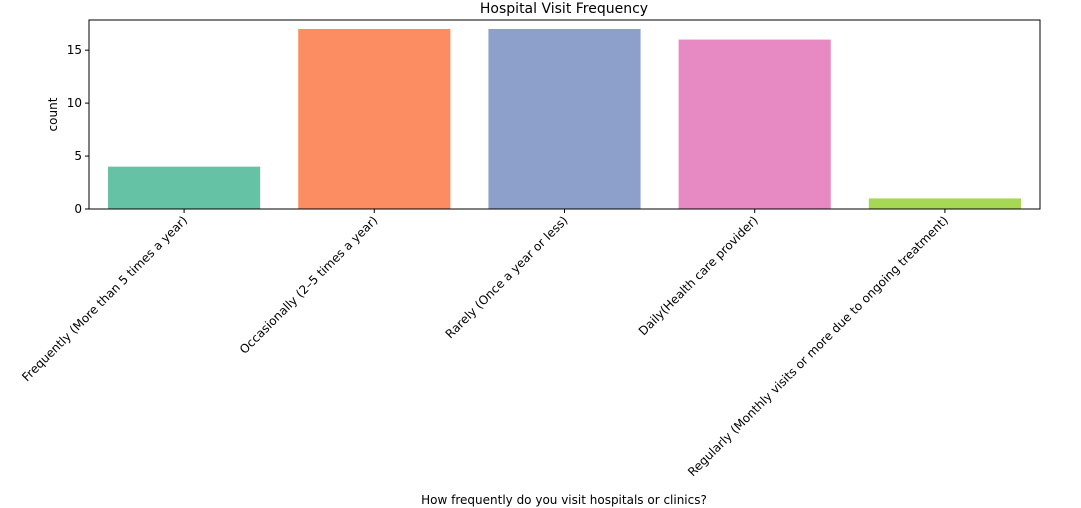  Describe the element at coordinates (78, 209) in the screenshot. I see `y-tick-label: 0` at that location.